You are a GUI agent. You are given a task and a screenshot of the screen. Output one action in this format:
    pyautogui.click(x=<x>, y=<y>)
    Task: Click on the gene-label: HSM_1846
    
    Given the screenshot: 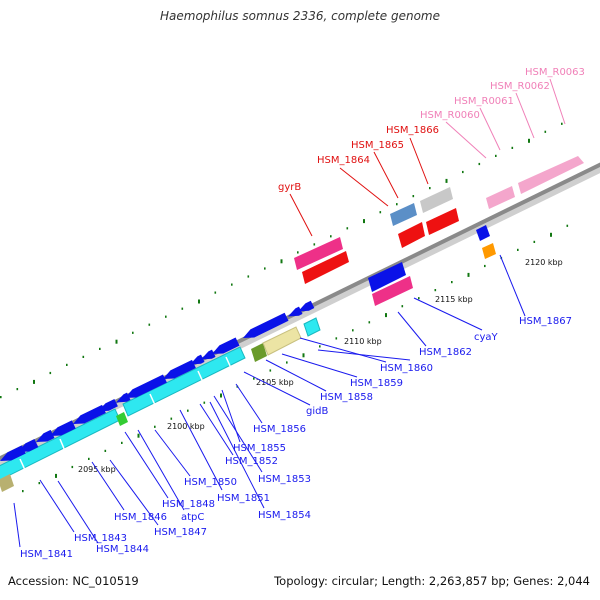 What is the action you would take?
    pyautogui.click(x=140, y=517)
    